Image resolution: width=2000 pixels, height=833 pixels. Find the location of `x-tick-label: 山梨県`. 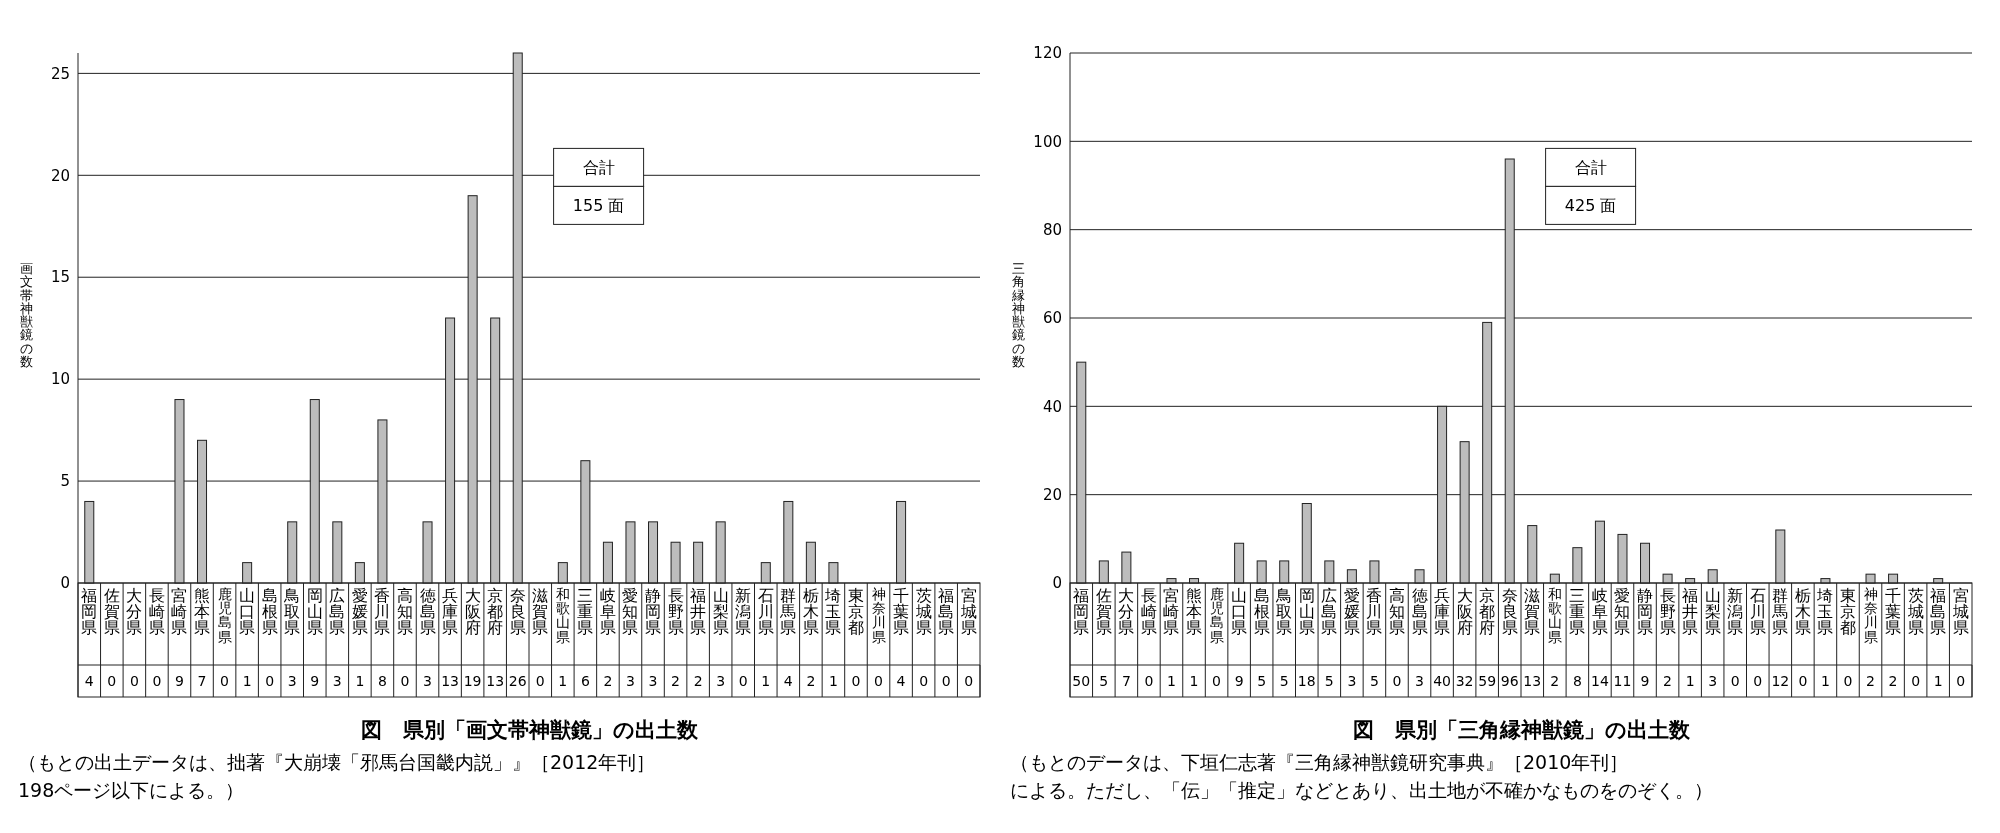

x-tick-label: 山梨県 is located at coordinates (1712, 611).